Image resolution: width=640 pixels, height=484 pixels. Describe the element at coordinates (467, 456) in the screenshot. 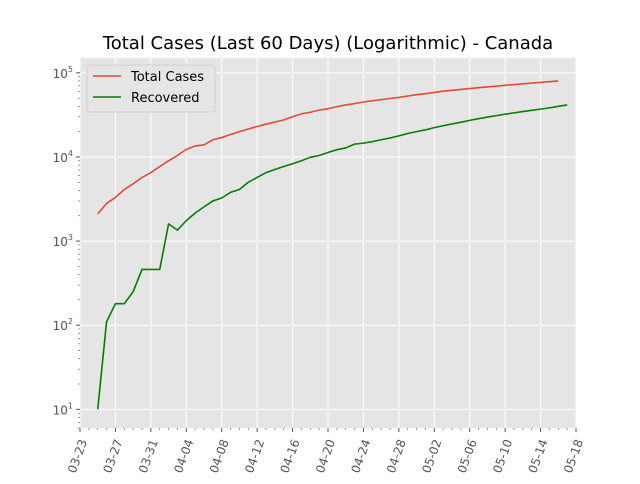

I see `x-tick-label: 05-06` at that location.